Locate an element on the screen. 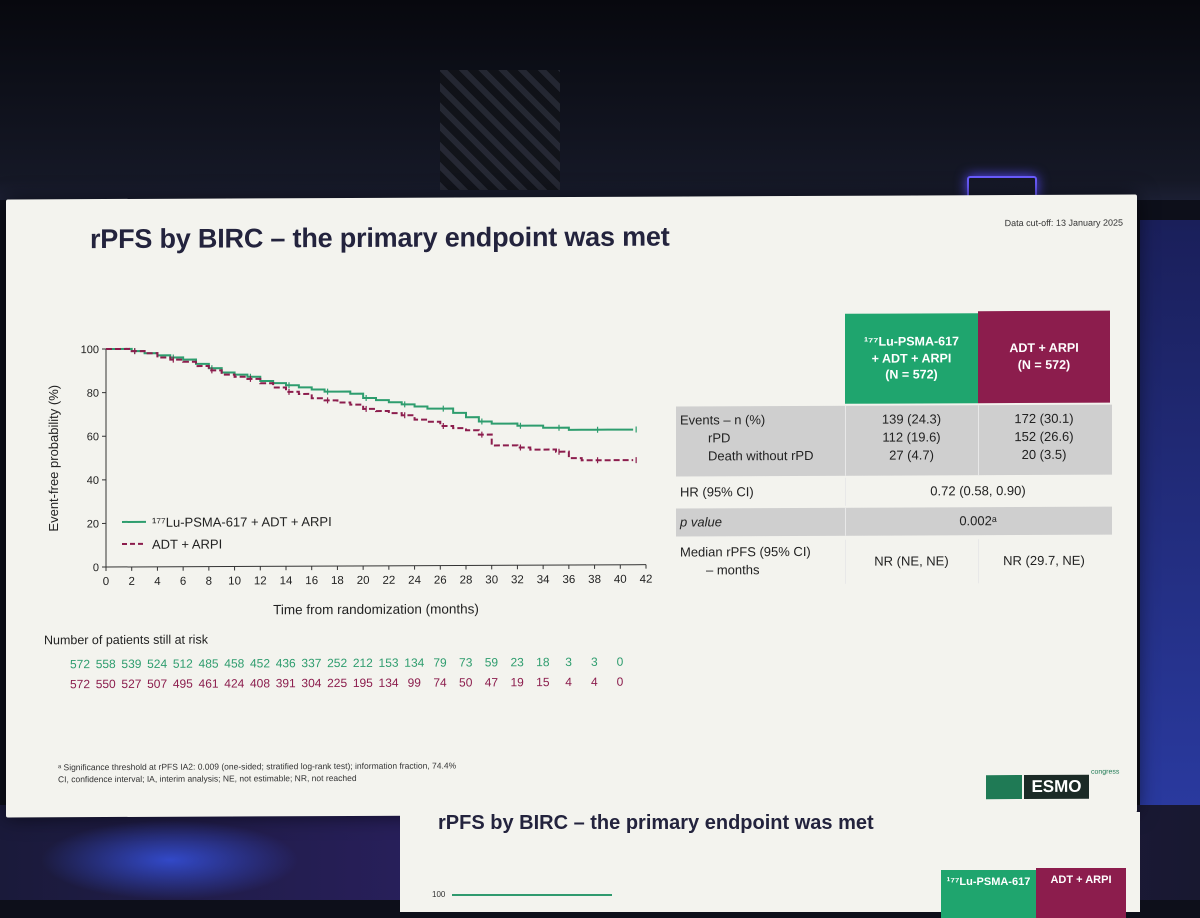 The image size is (1200, 918). legend-label-0: ¹⁷⁷Lu-PSMA-617 + ADT + ARPI is located at coordinates (242, 522).